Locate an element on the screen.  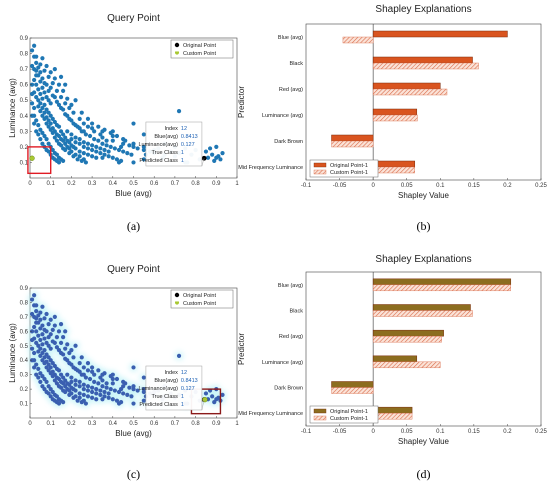
x-tick-label: 0.25 is located at coordinates (541, 432).